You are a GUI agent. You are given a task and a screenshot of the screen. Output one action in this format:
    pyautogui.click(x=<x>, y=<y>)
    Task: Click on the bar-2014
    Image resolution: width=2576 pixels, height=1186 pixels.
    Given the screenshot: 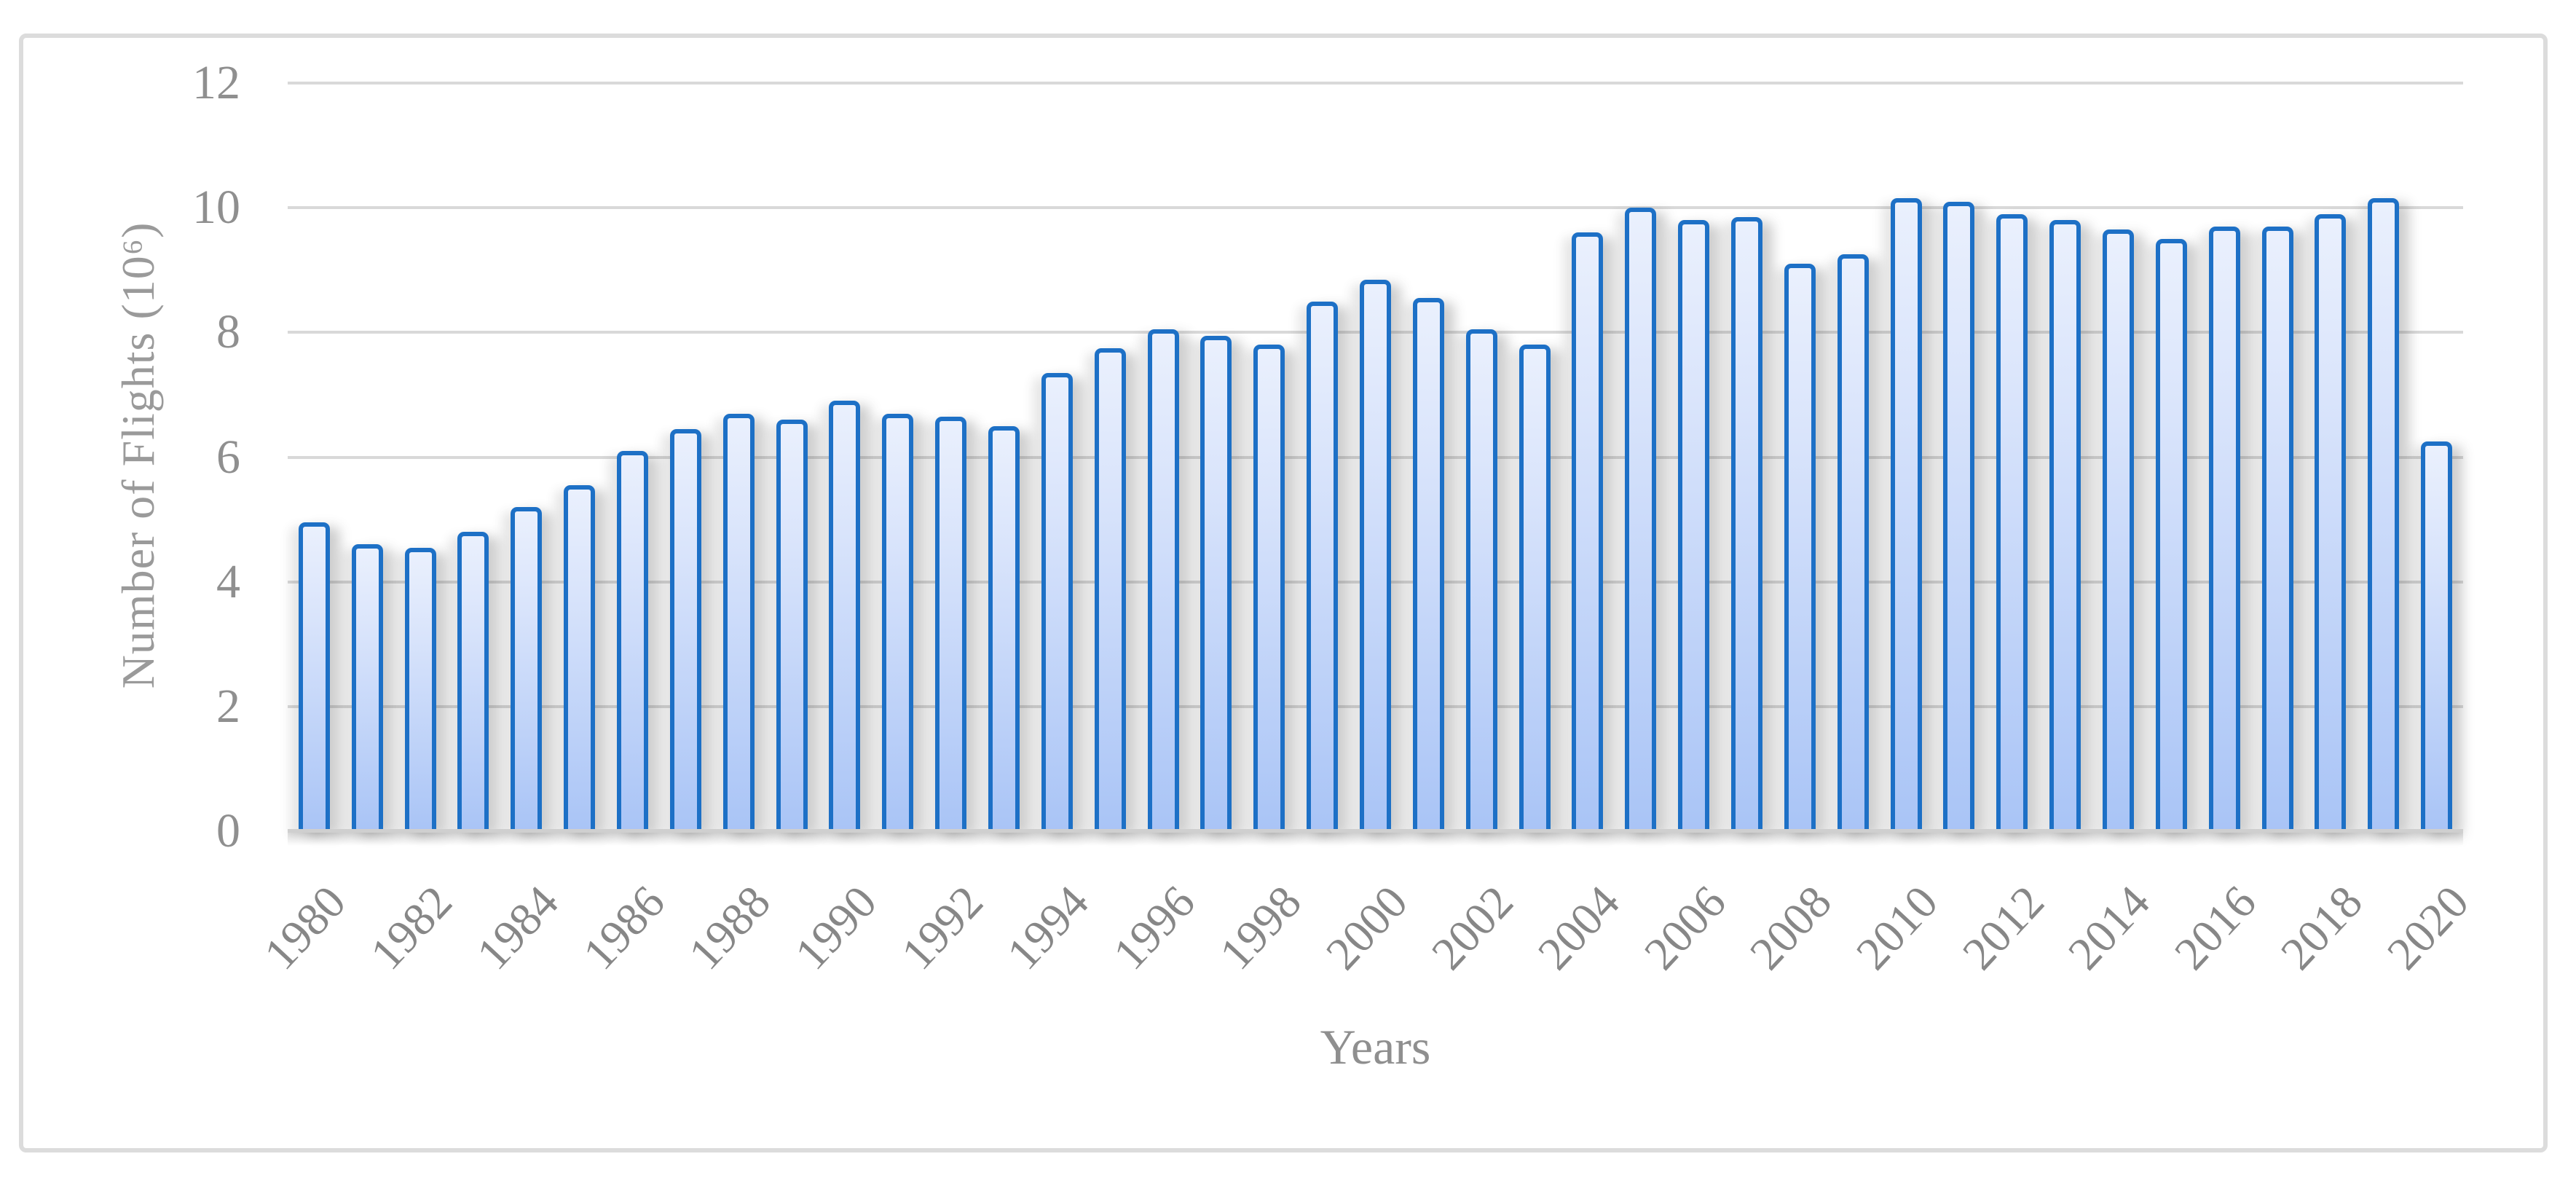 What is the action you would take?
    pyautogui.click(x=2118, y=530)
    